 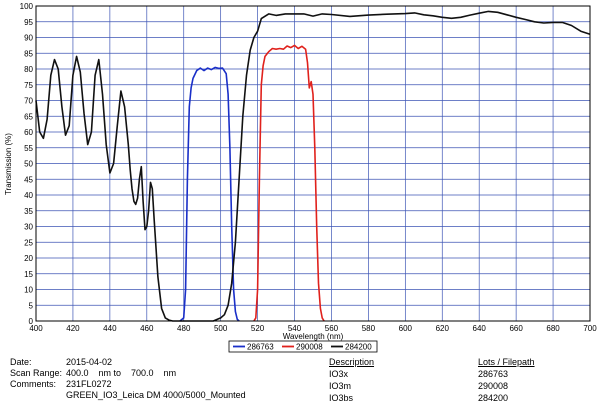 What do you see at coordinates (147, 328) in the screenshot?
I see `x-tick-label: 460` at bounding box center [147, 328].